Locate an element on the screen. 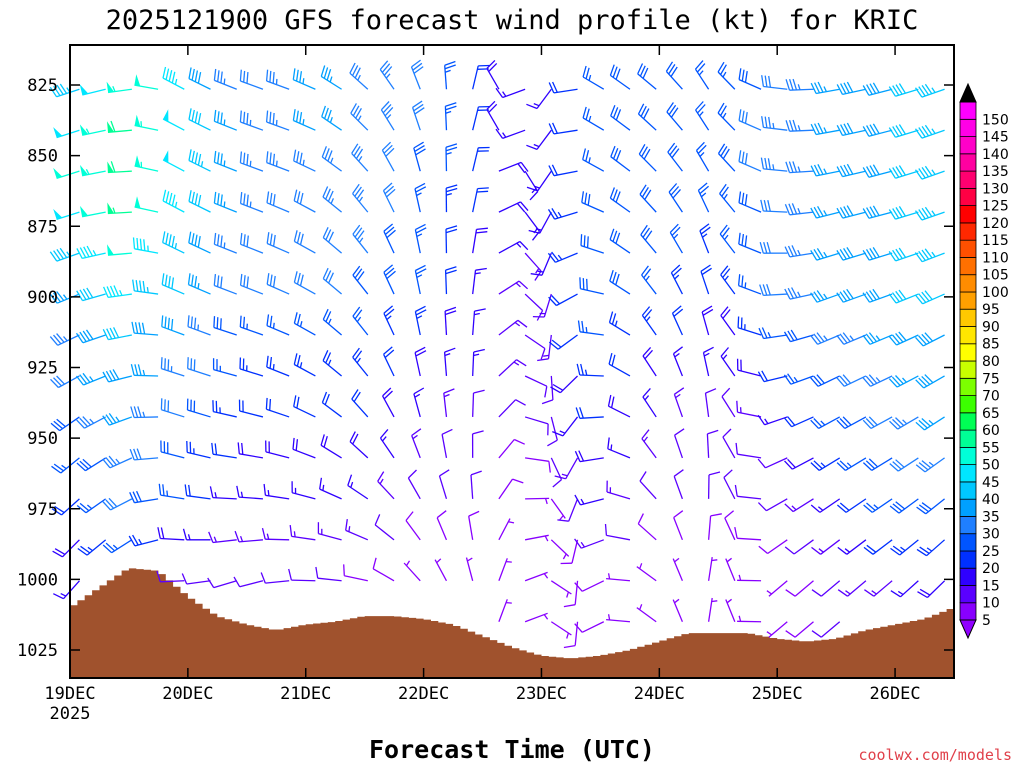 This screenshot has width=1024, height=768. colorbar-label: 45 is located at coordinates (991, 483).